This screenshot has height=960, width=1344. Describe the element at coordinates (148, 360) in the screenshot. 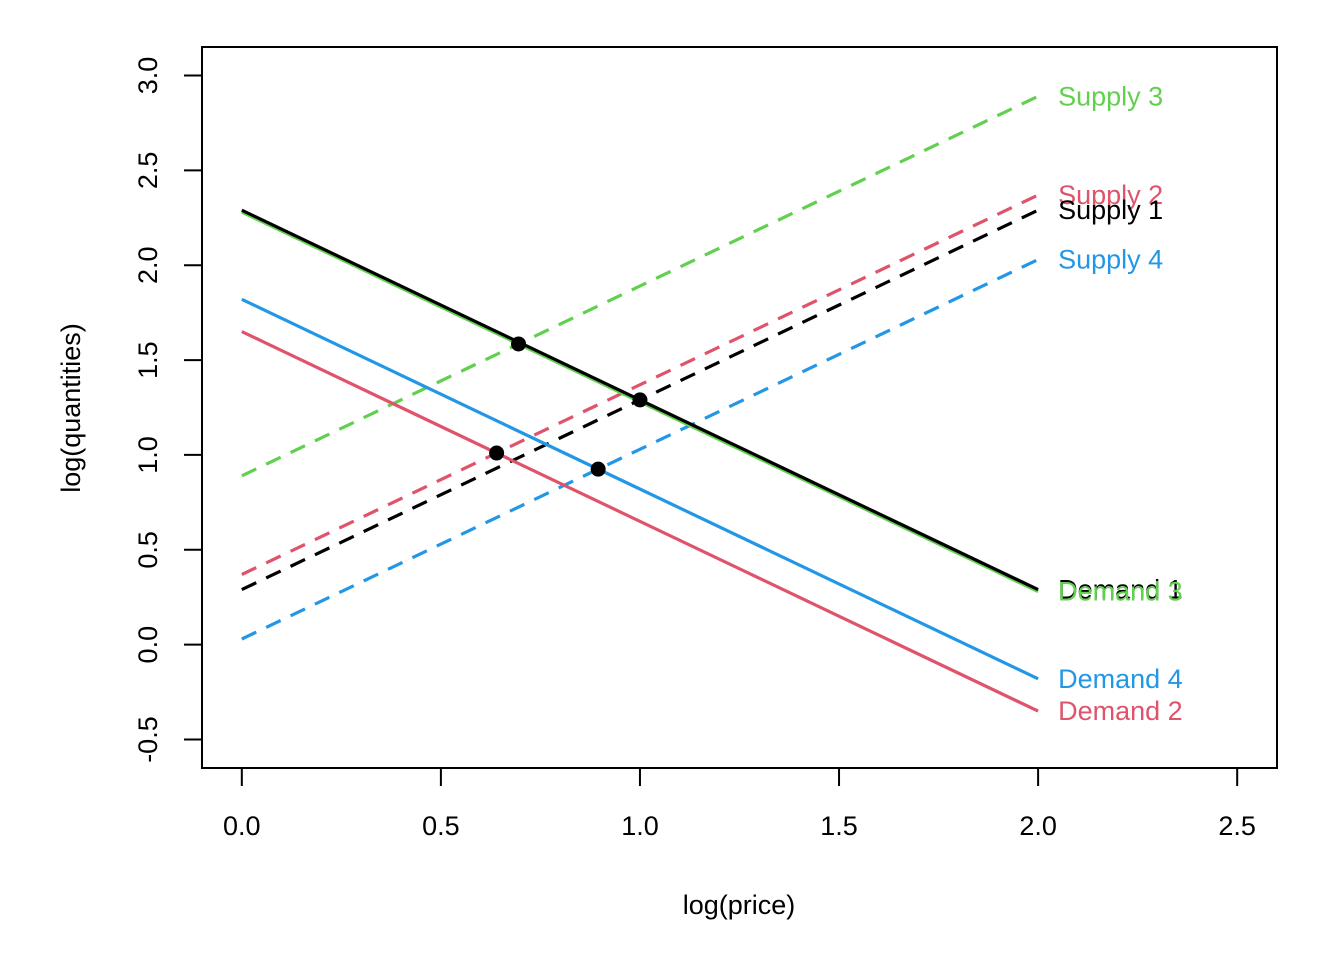

I see `y-tick-label: 1.5` at that location.